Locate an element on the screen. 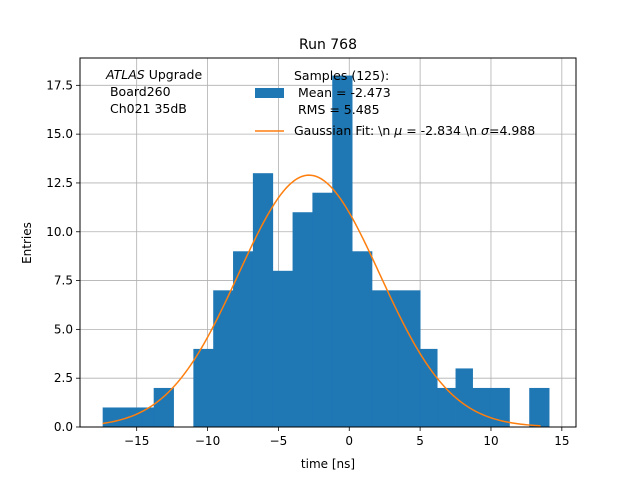  x-tick-label: −10 is located at coordinates (207, 441).